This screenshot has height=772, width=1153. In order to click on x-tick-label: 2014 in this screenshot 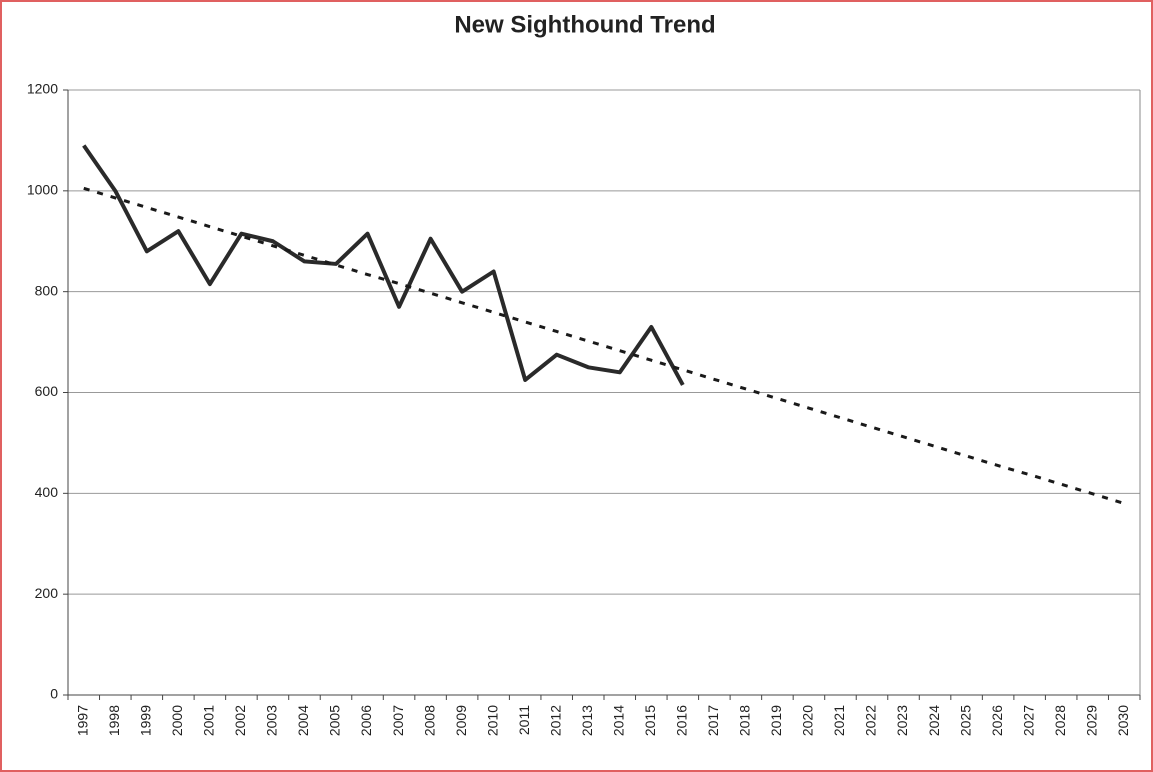, I will do `click(618, 720)`.